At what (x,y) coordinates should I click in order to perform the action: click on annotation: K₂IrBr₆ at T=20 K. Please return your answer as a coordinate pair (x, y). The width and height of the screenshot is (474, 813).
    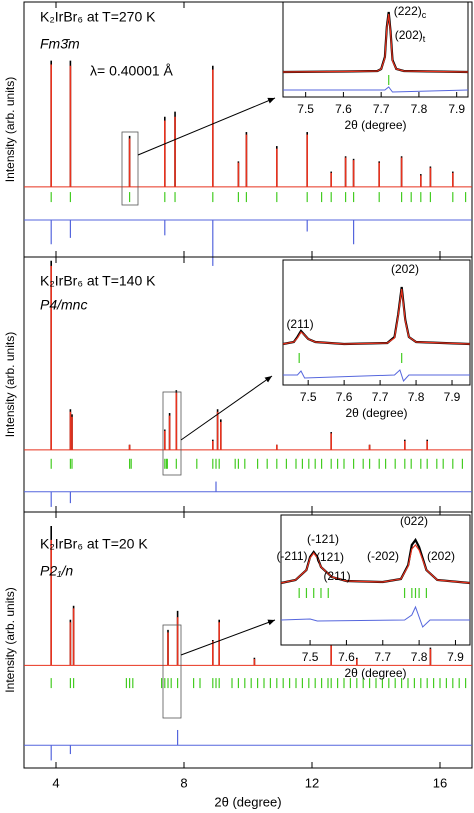
    Looking at the image, I should click on (94, 544).